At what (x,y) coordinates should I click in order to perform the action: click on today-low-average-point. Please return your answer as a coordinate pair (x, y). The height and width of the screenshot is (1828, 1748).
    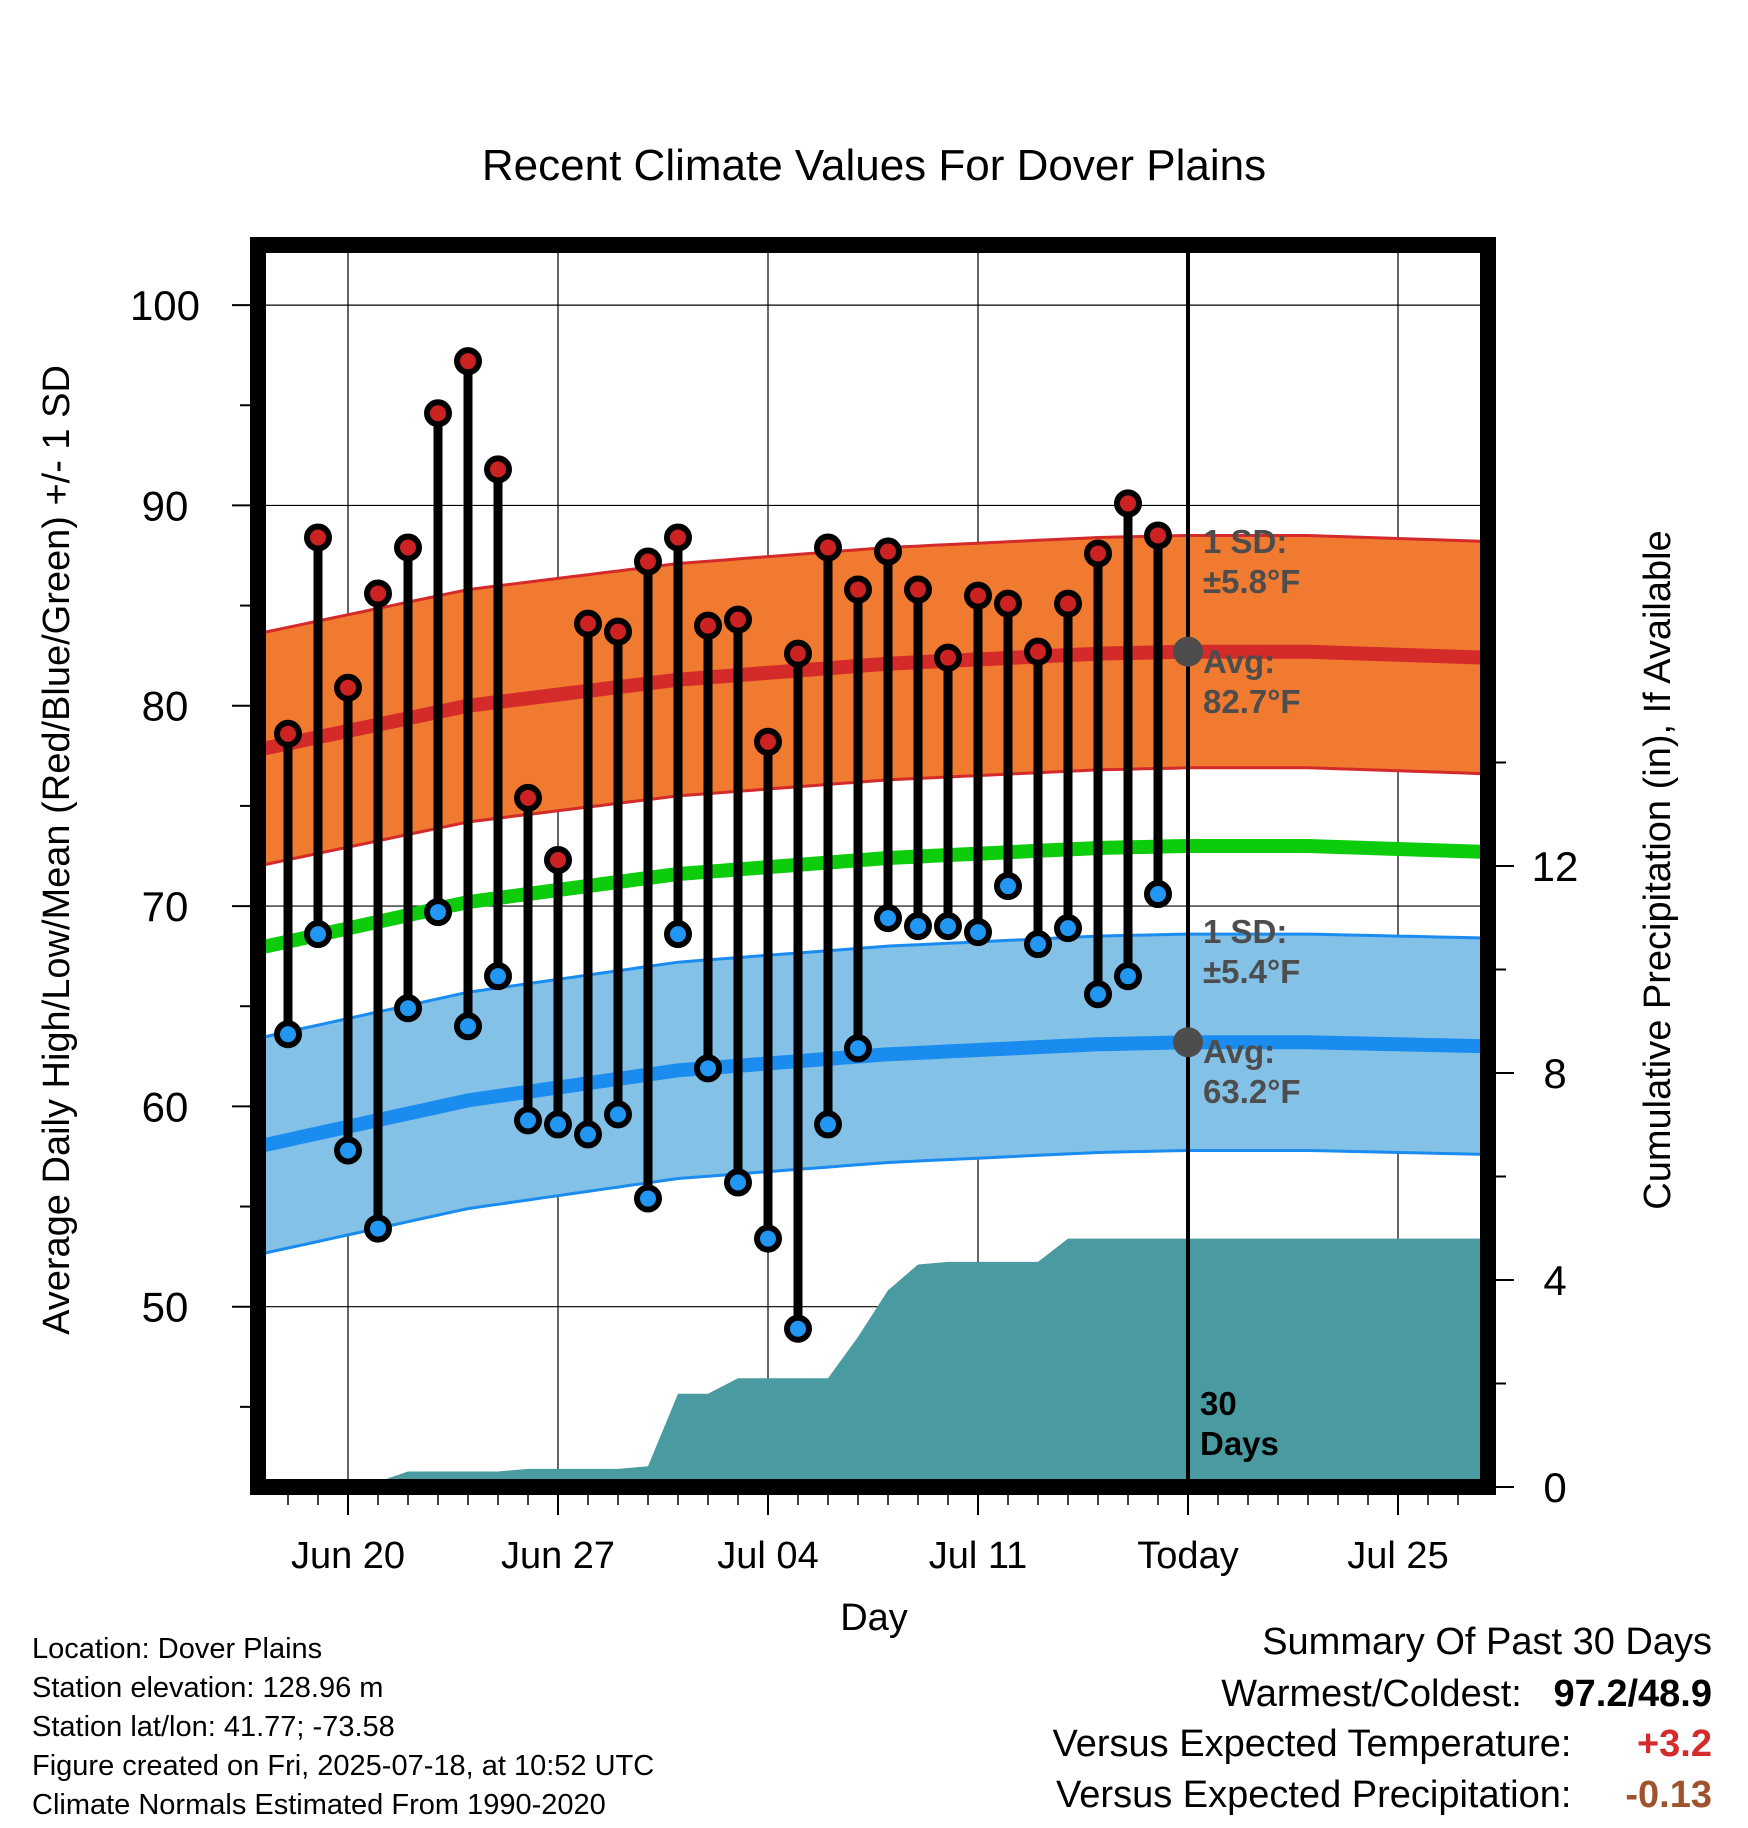
    Looking at the image, I should click on (1188, 1042).